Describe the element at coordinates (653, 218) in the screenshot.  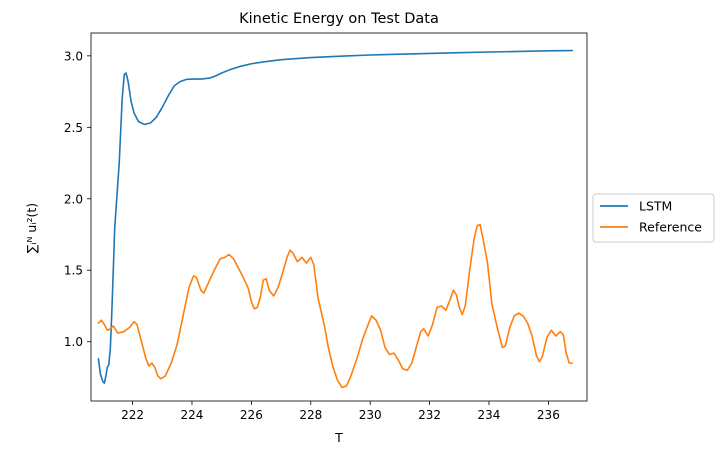
I see `legend: LSTM Reference` at that location.